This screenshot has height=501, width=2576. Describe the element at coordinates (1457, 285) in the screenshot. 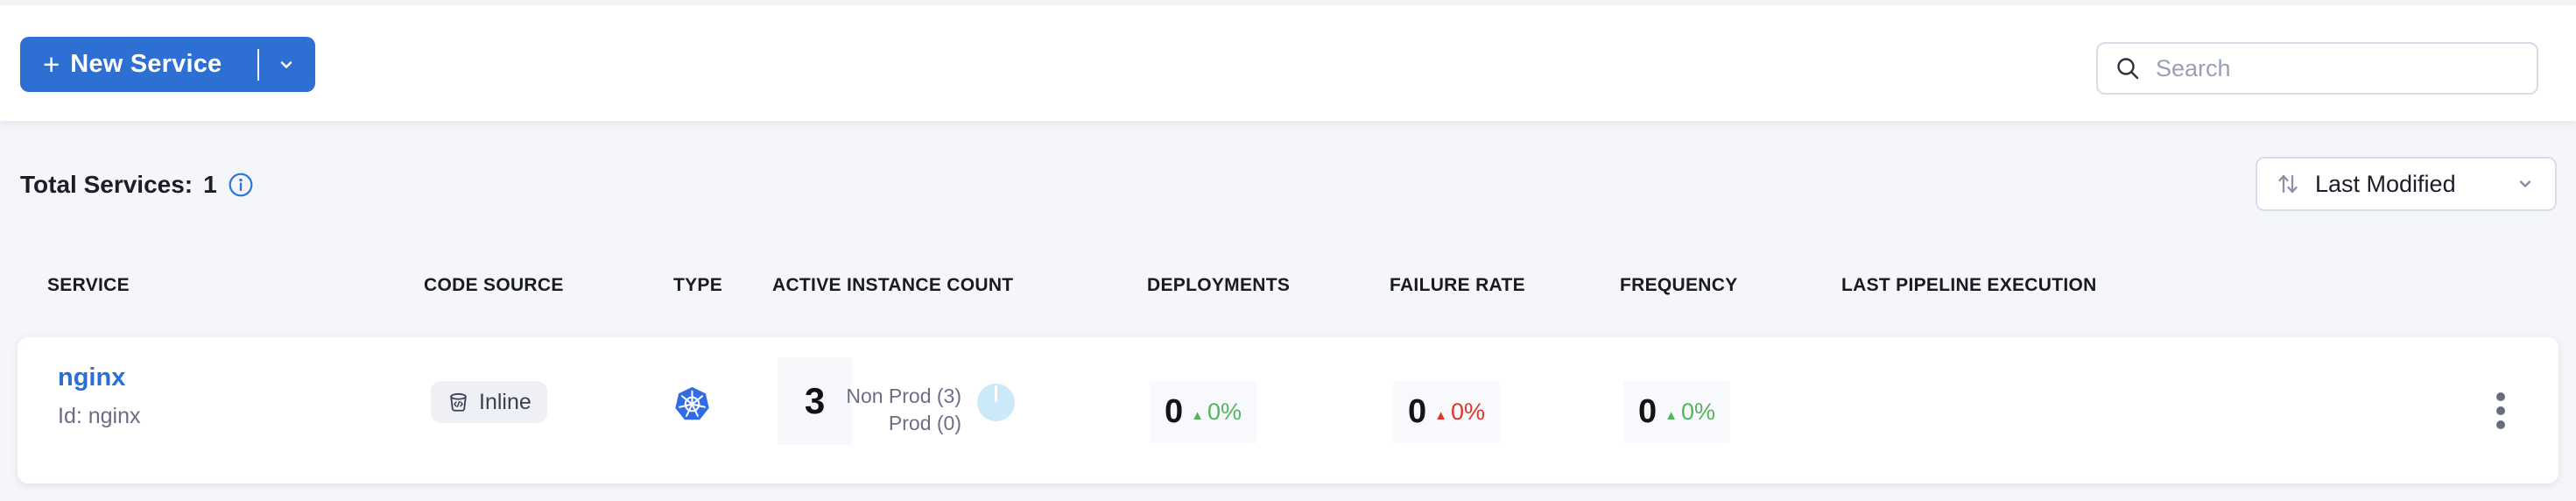

I see `column-header-failure-rate: FAILURE RATE` at that location.